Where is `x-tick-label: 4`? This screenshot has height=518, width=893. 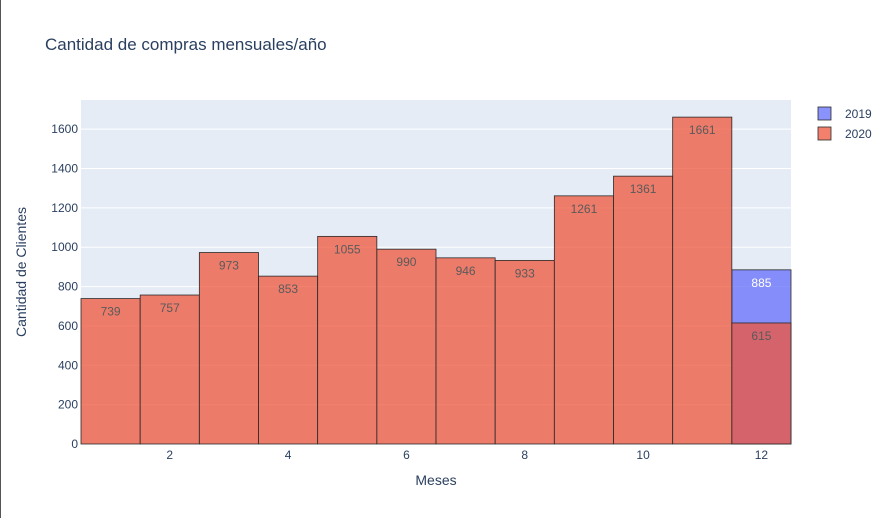
x-tick-label: 4 is located at coordinates (288, 455).